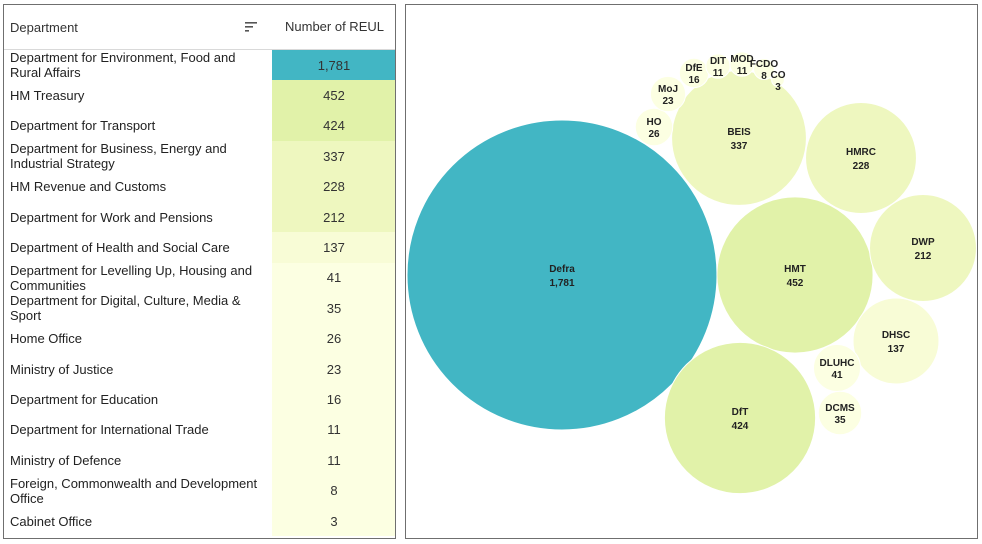 This screenshot has width=982, height=544. What do you see at coordinates (111, 217) in the screenshot?
I see `department-cell: Department for Work and Pensions` at bounding box center [111, 217].